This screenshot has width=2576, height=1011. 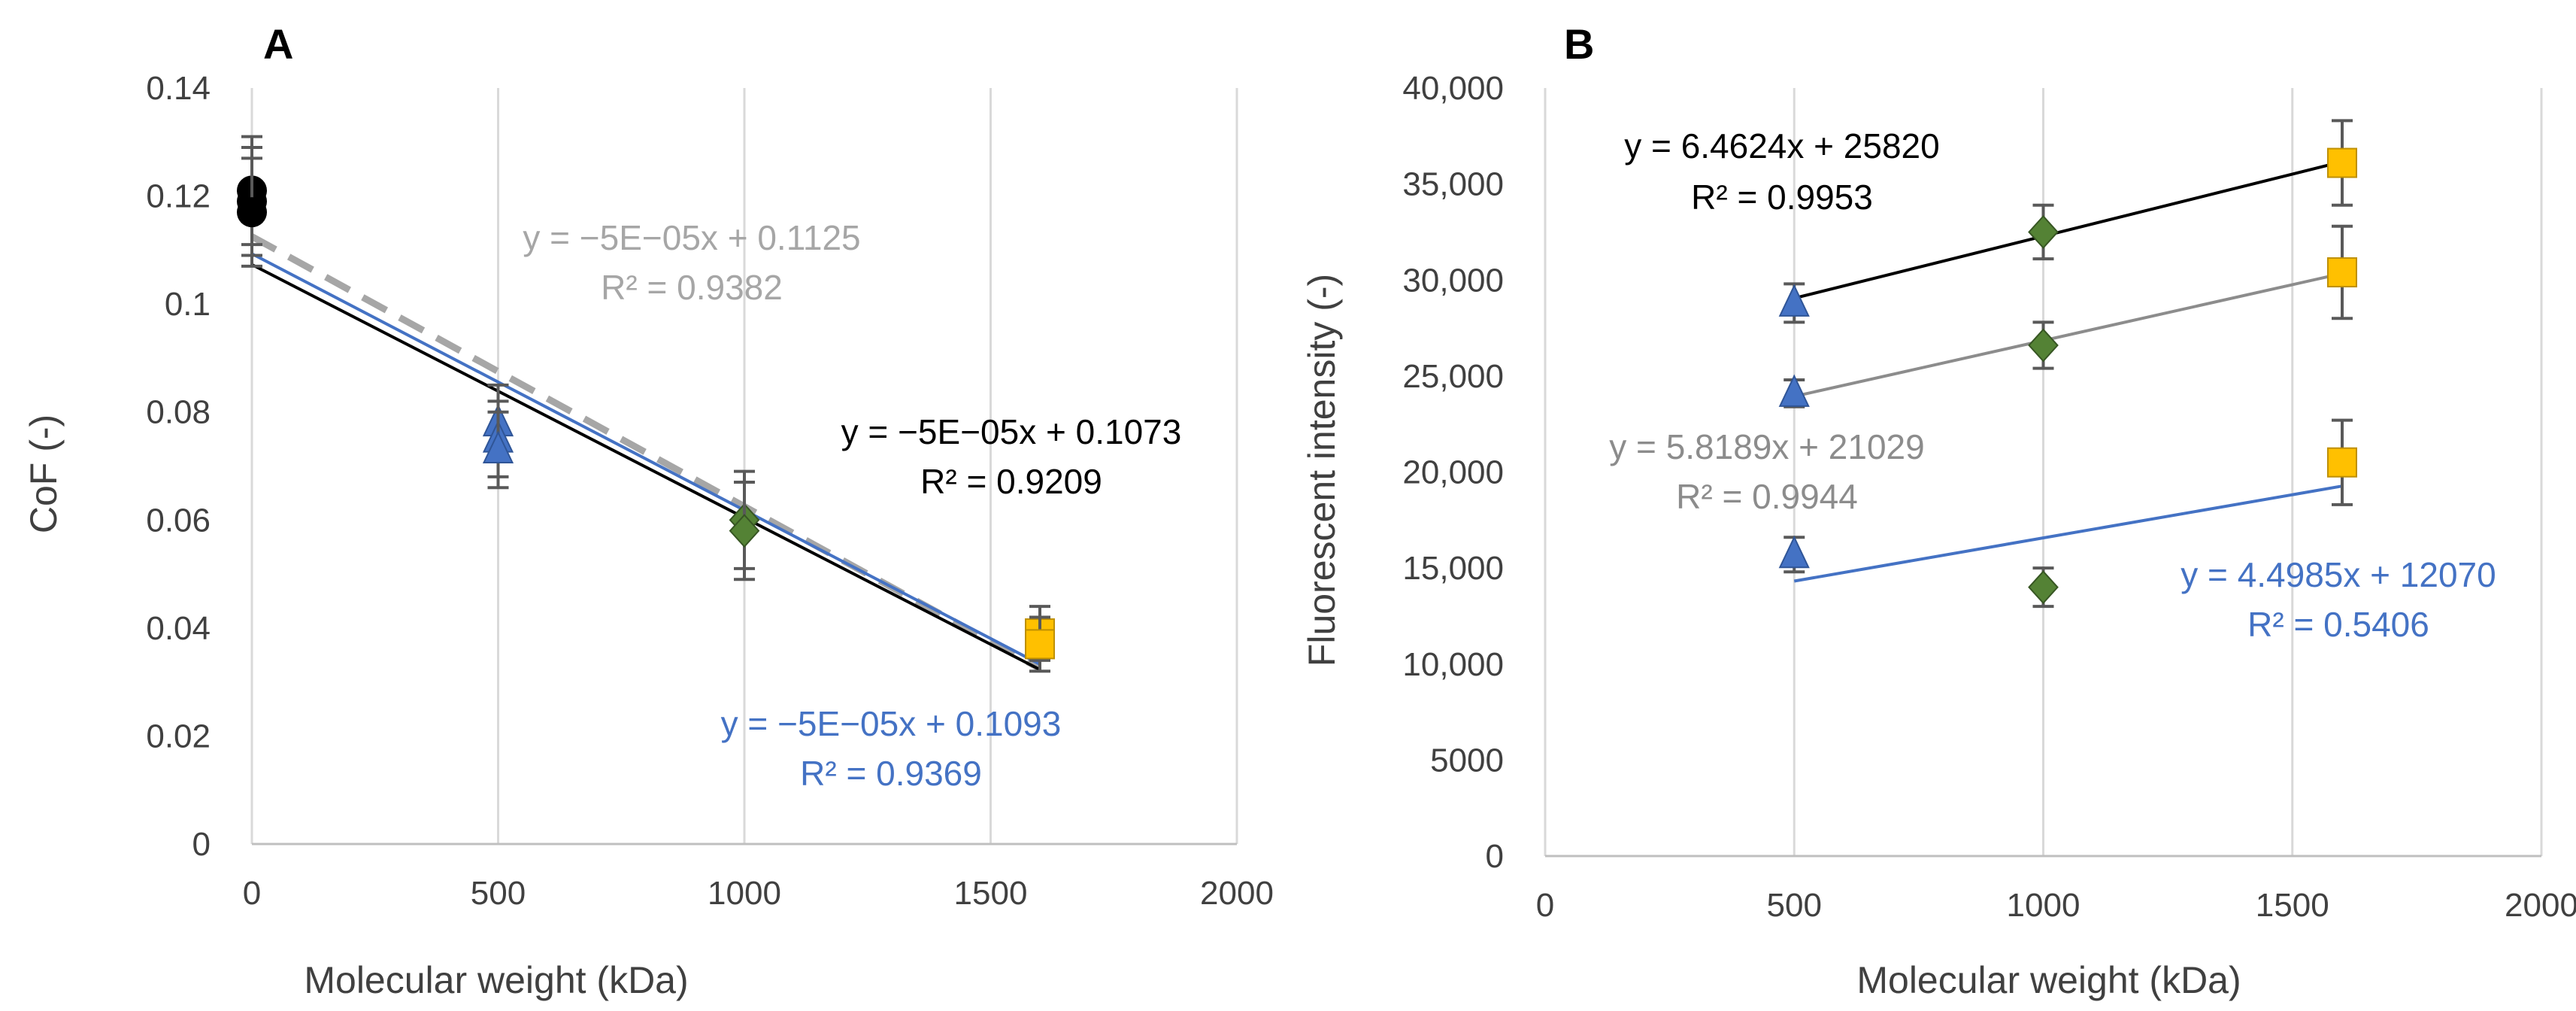 What do you see at coordinates (1495, 856) in the screenshot?
I see `panel-b-y-tick-label: 0` at bounding box center [1495, 856].